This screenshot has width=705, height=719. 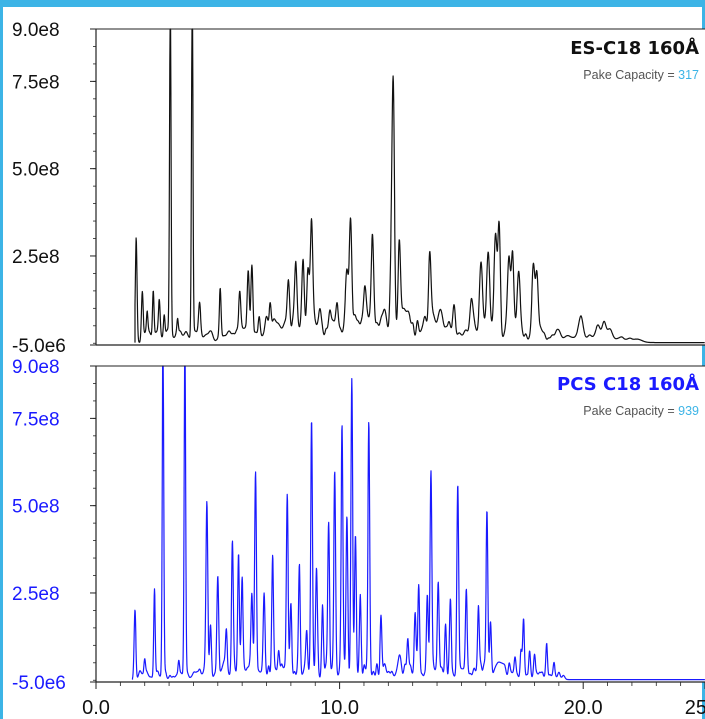 I want to click on bottom-y-tick-label: 7.5e8, so click(x=36, y=419).